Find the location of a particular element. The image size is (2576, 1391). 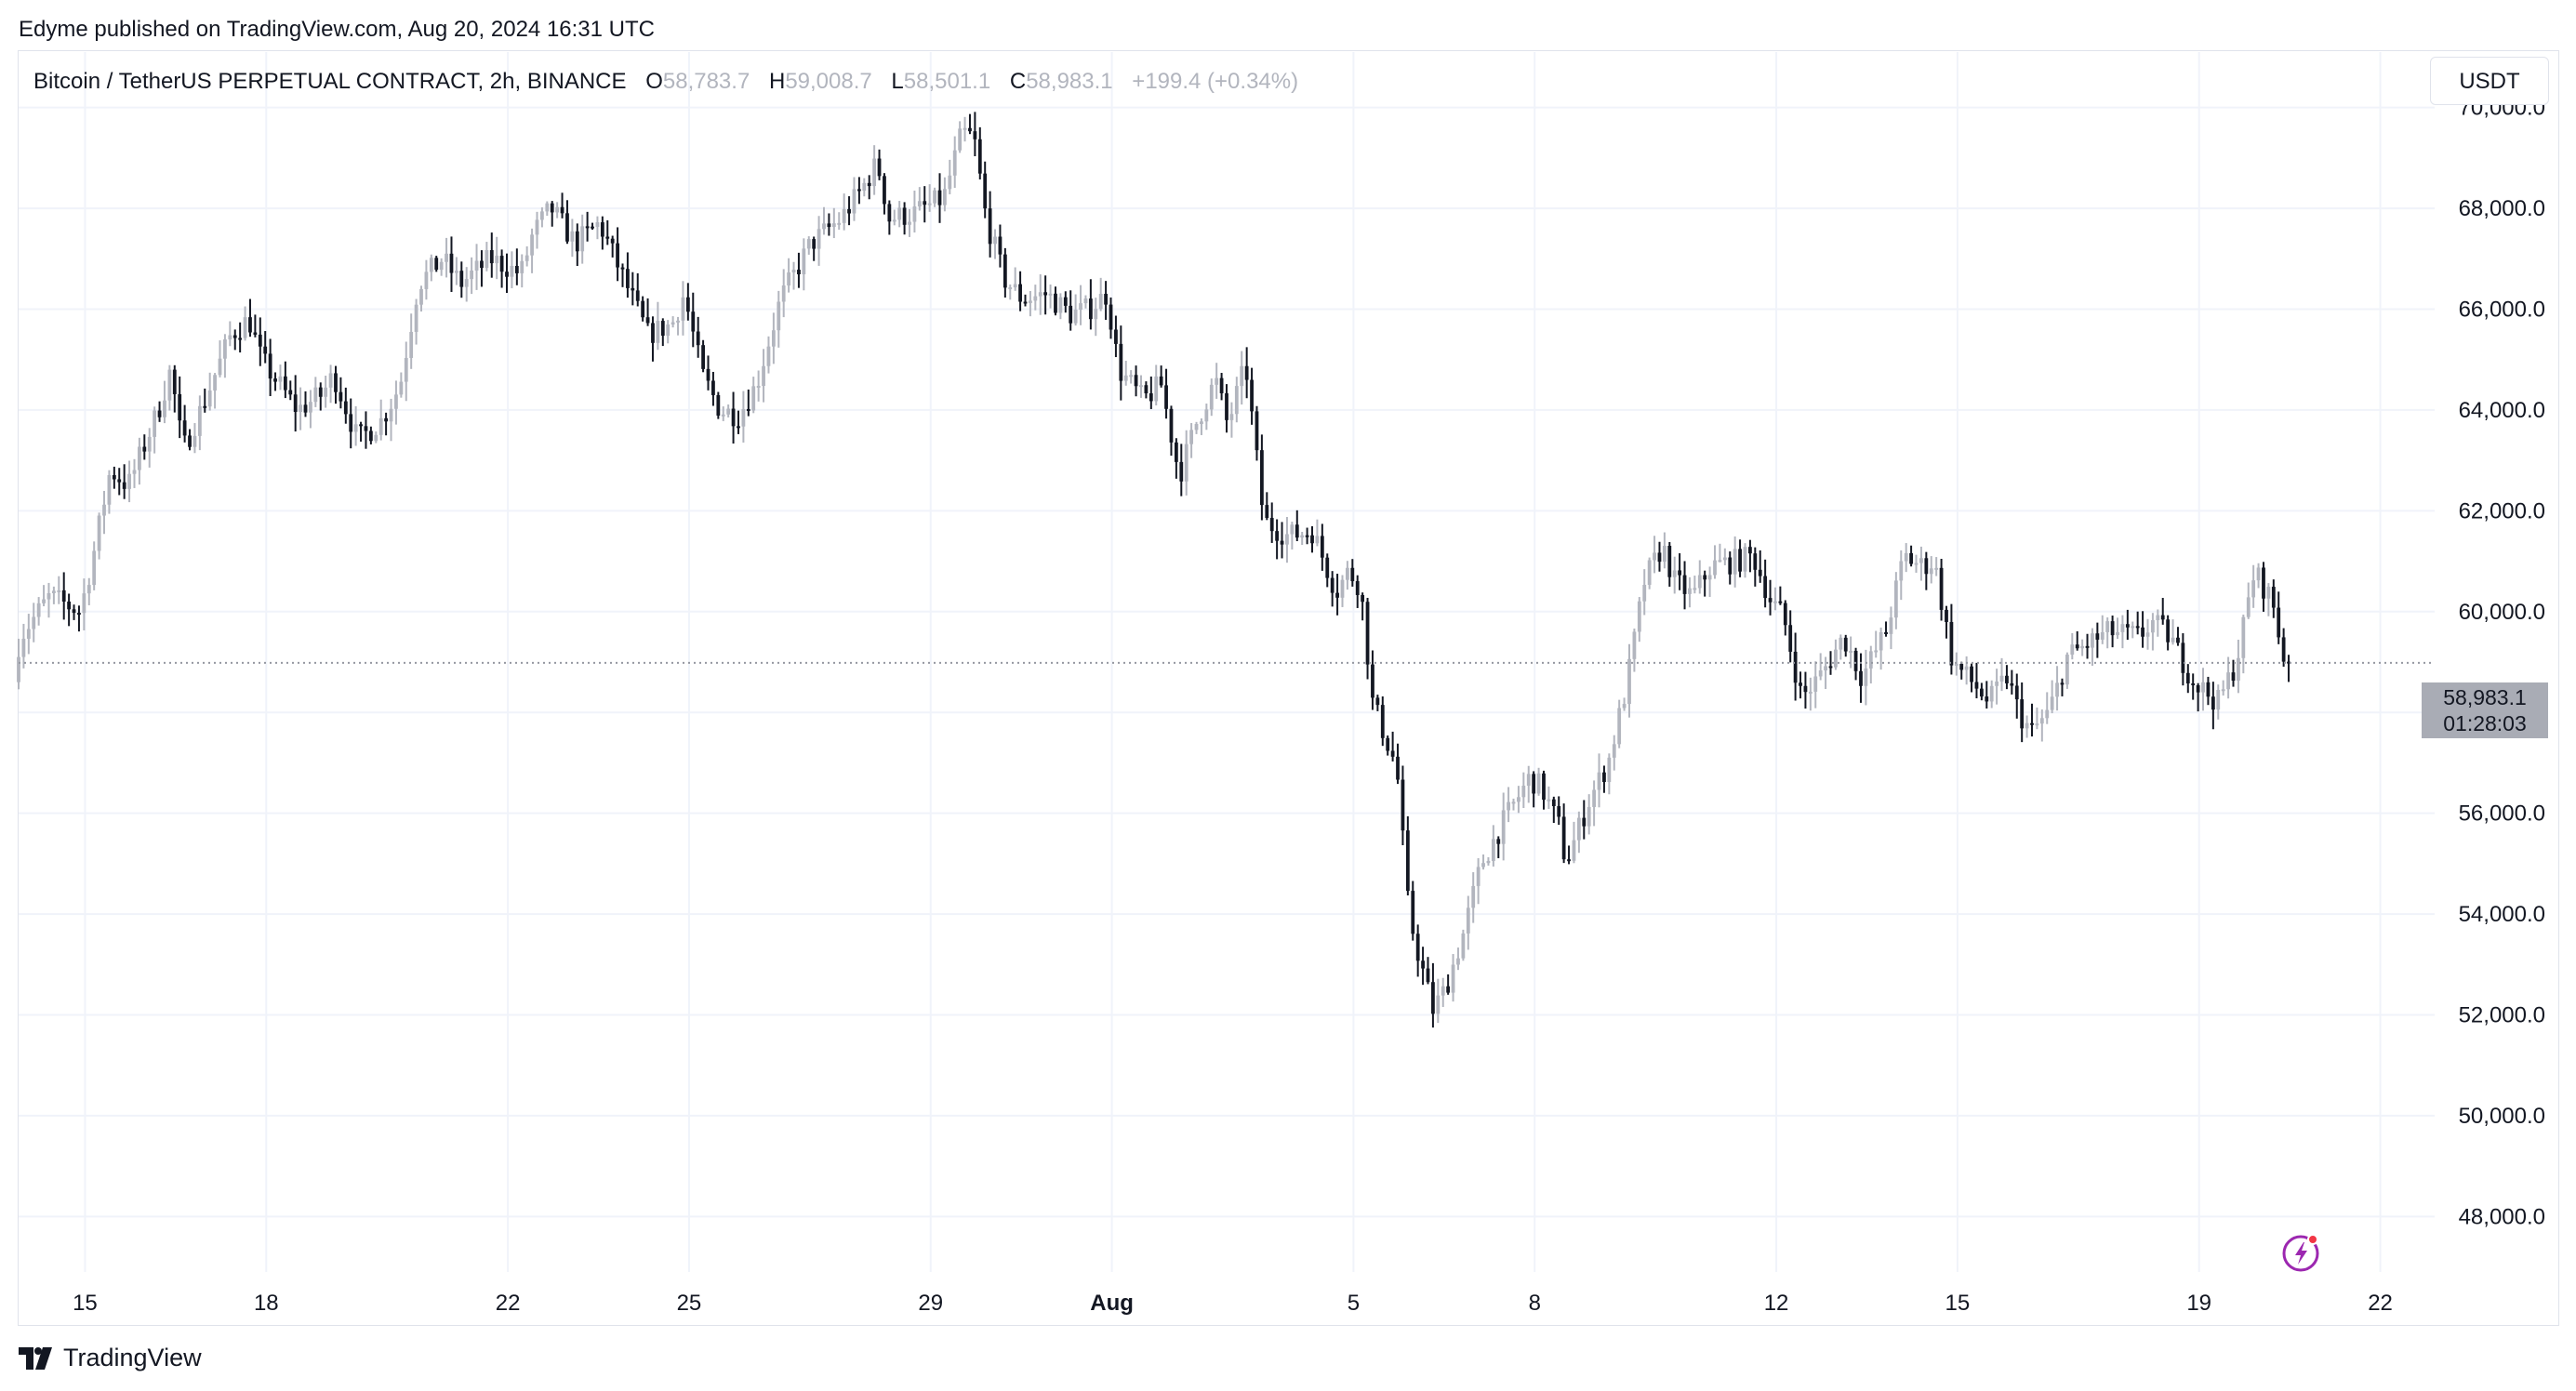

y-tick-label: 60,000.0 is located at coordinates (2502, 612).